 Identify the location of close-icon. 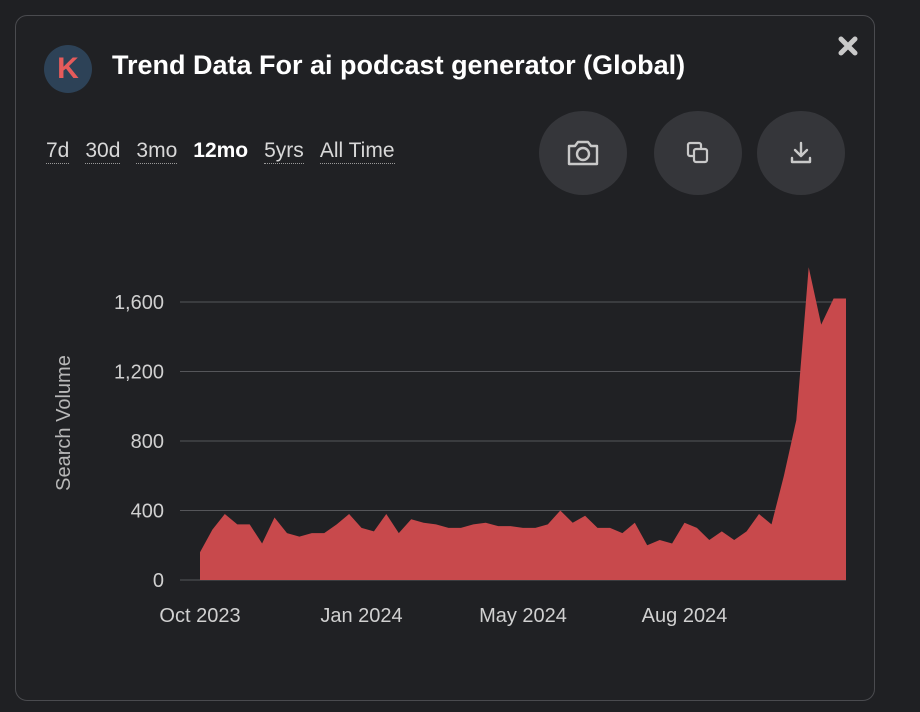
(848, 46).